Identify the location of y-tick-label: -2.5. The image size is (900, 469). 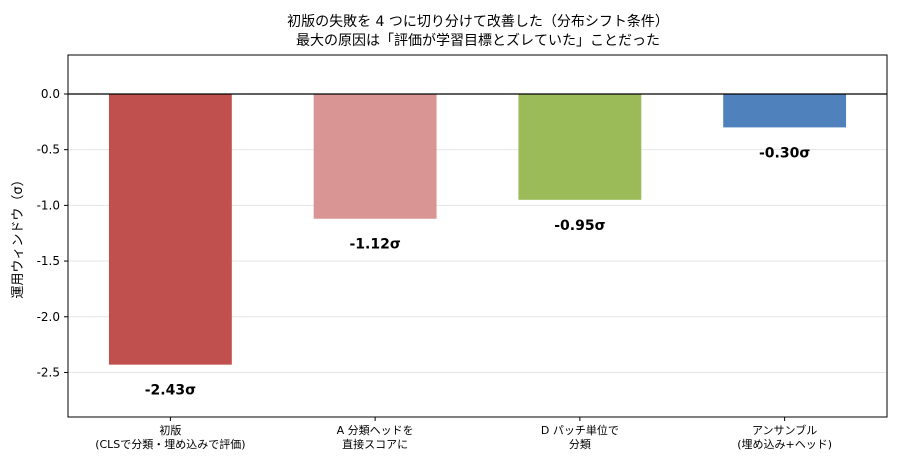
(48, 372).